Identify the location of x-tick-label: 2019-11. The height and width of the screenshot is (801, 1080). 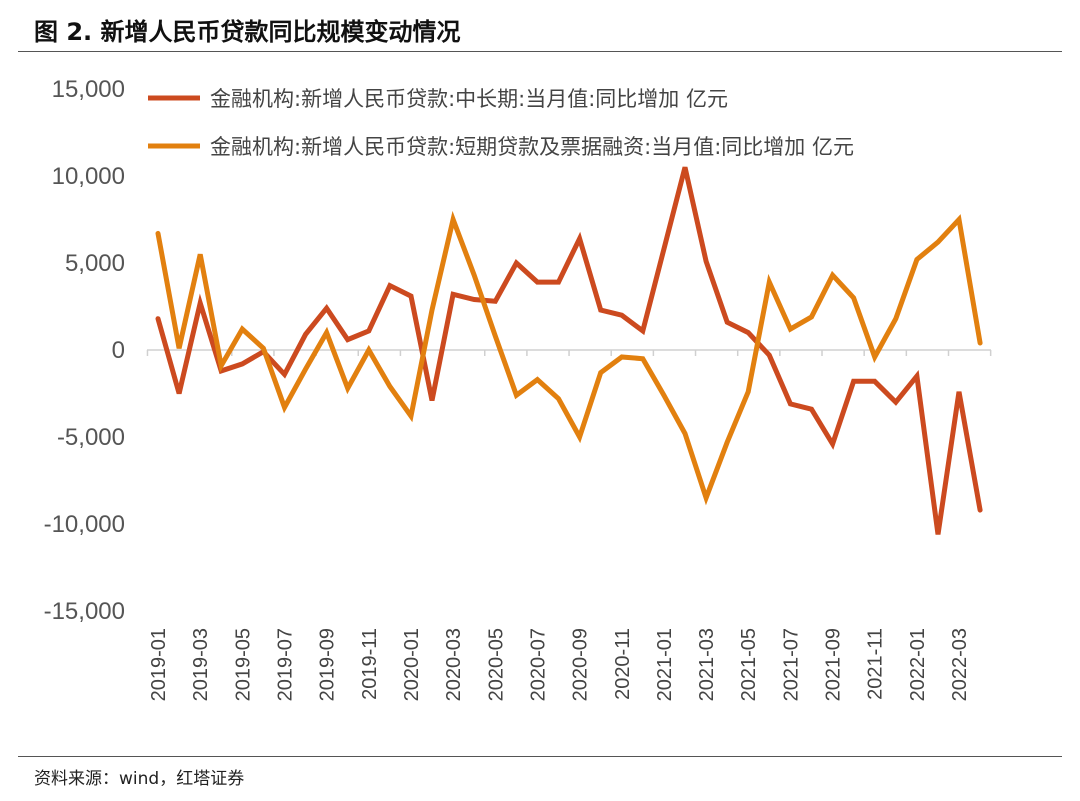
(370, 664).